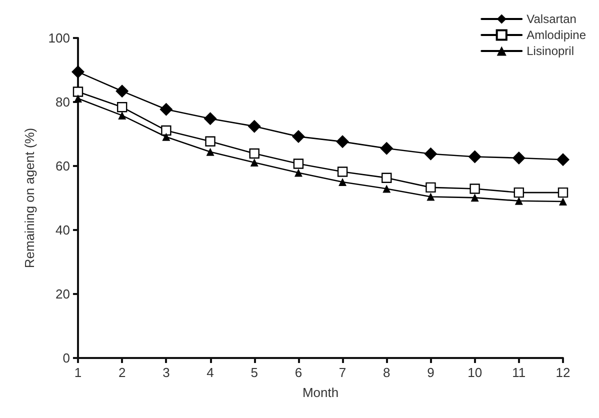 This screenshot has height=418, width=599. Describe the element at coordinates (551, 19) in the screenshot. I see `legend-label: Valsartan` at that location.